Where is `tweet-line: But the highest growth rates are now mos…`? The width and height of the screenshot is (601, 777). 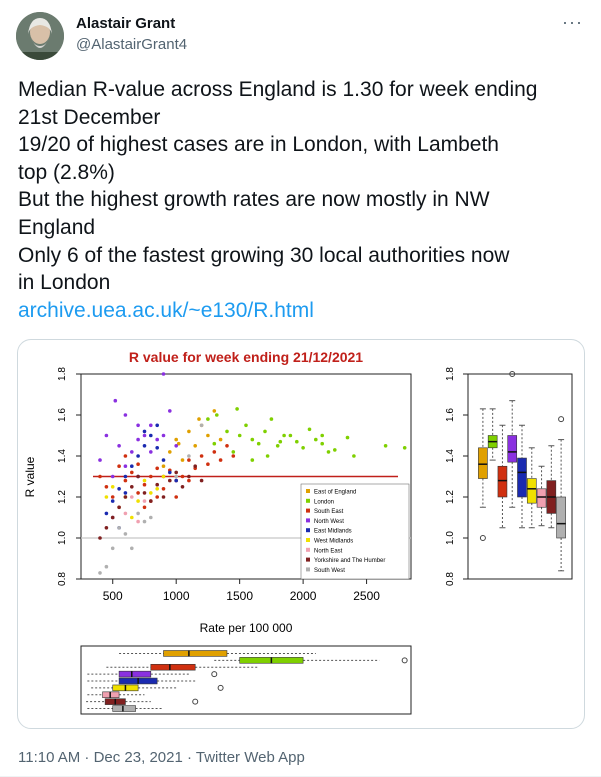 tweet-line: But the highest growth rates are now mos… is located at coordinates (254, 200).